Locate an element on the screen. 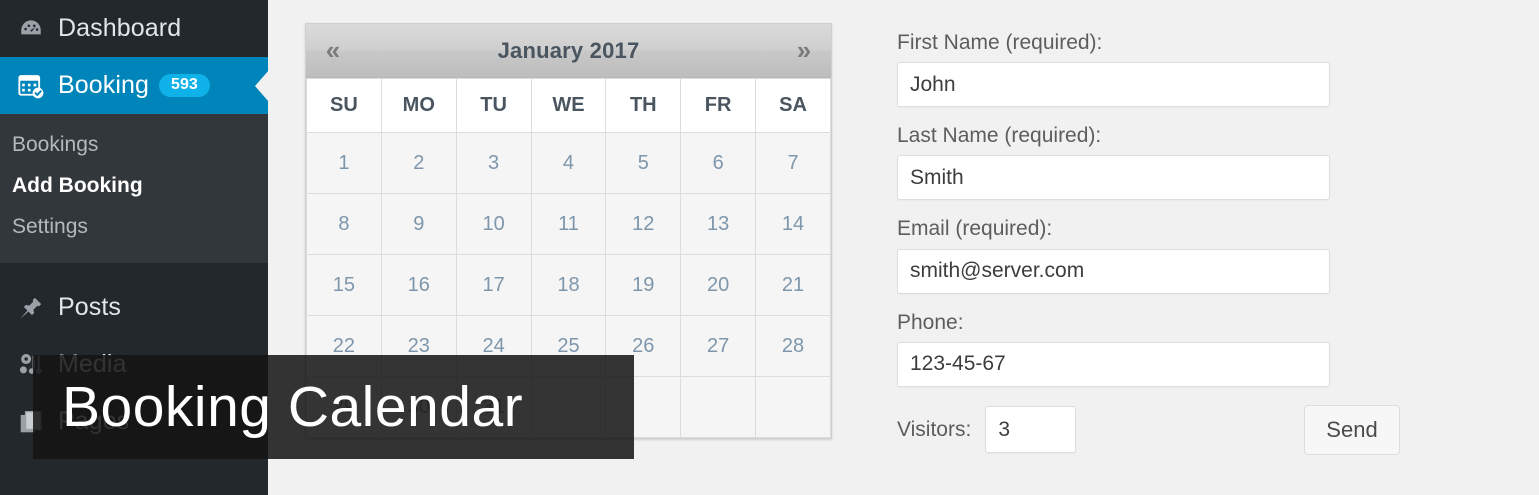 The width and height of the screenshot is (1539, 495). calendar-weekday: FR is located at coordinates (718, 105).